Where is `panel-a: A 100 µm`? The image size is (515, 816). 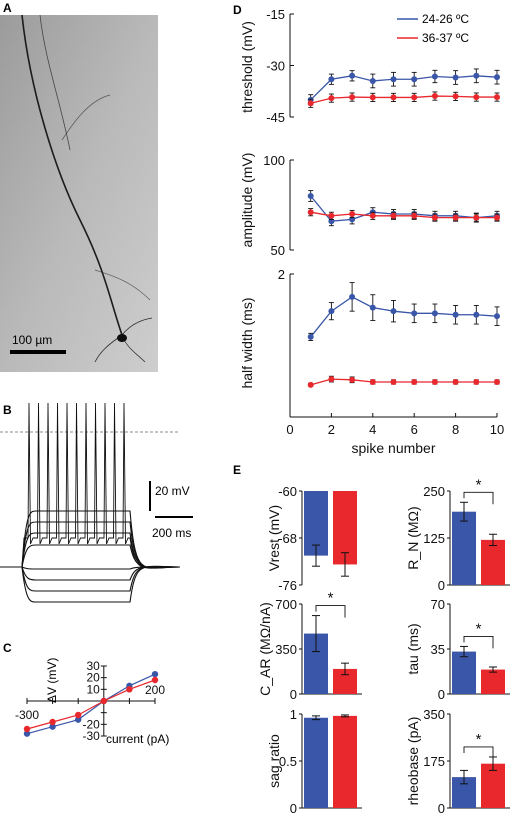
panel-a: A 100 µm is located at coordinates (79, 186).